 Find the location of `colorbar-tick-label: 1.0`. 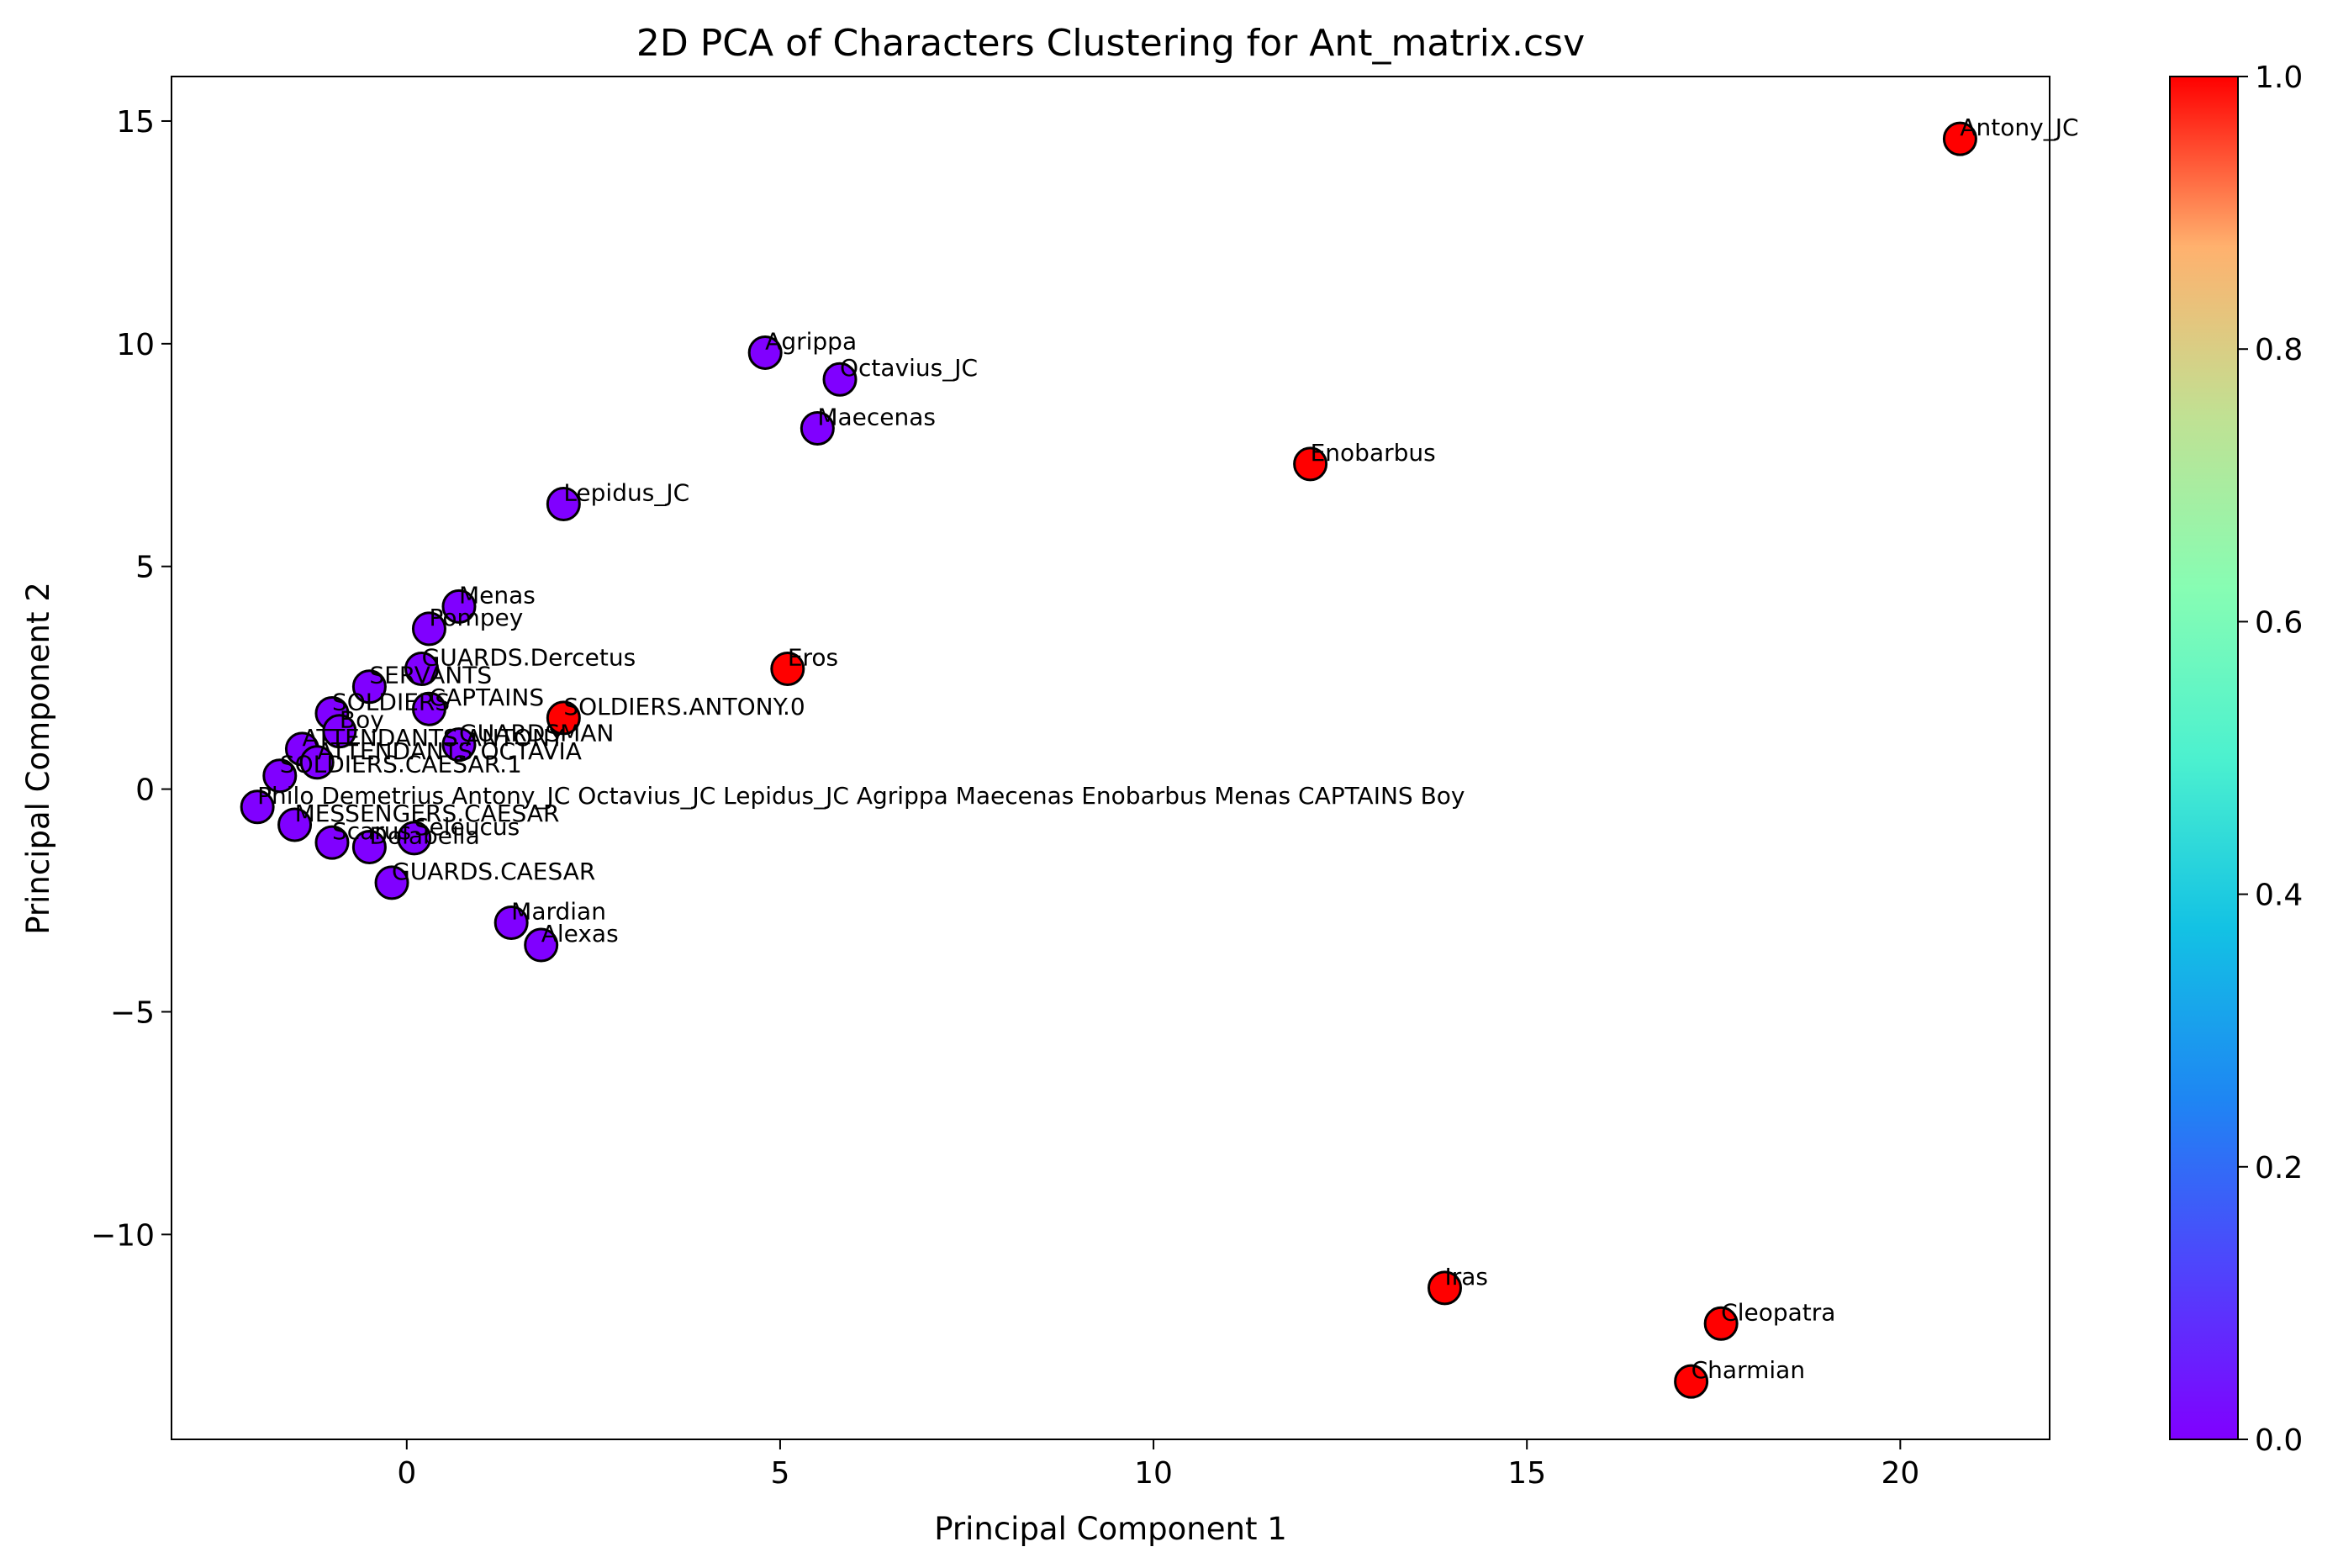

colorbar-tick-label: 1.0 is located at coordinates (2279, 78).